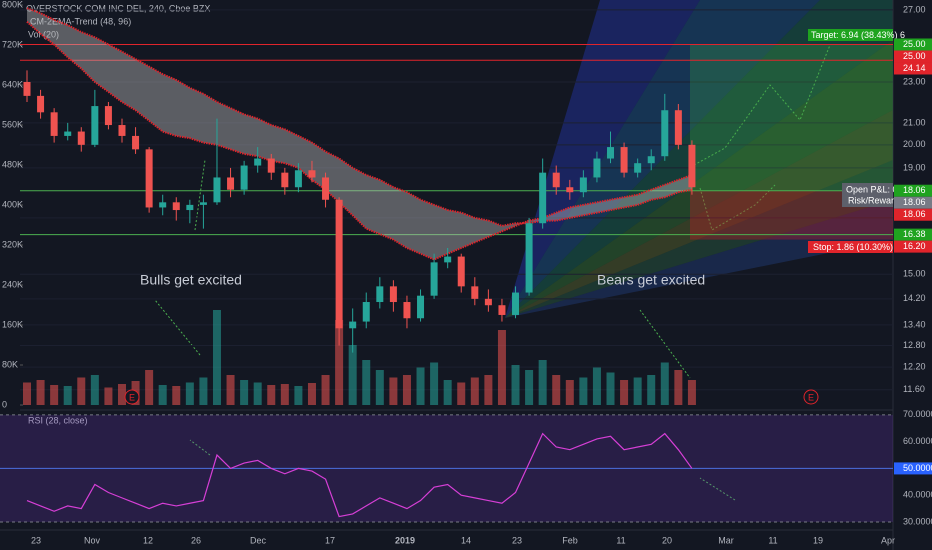 Image resolution: width=932 pixels, height=550 pixels. What do you see at coordinates (191, 280) in the screenshot?
I see `annotation: Bulls get excited` at bounding box center [191, 280].